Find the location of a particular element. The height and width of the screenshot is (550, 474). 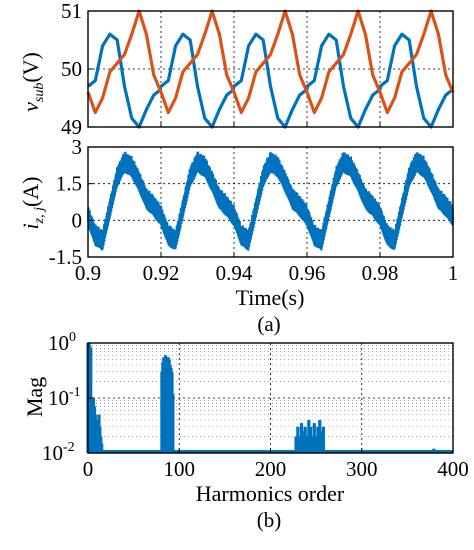

ytick-label: -1.5 is located at coordinates (65, 257).